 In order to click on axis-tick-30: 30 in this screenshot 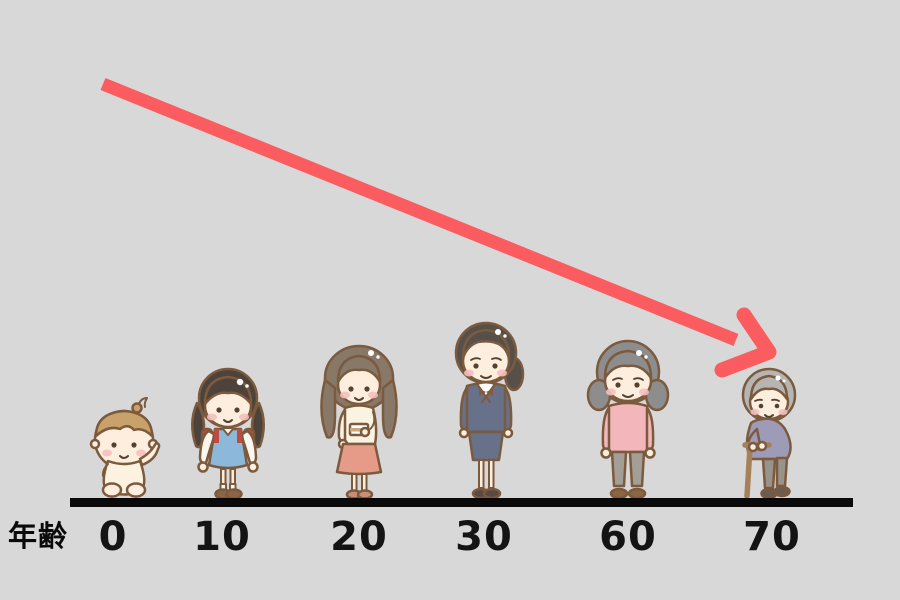, I will do `click(484, 537)`.